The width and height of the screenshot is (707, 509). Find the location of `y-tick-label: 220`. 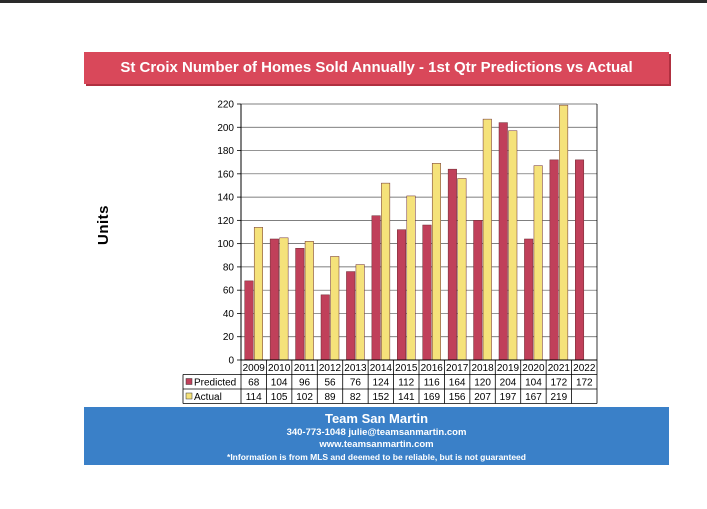

y-tick-label: 220 is located at coordinates (225, 105).